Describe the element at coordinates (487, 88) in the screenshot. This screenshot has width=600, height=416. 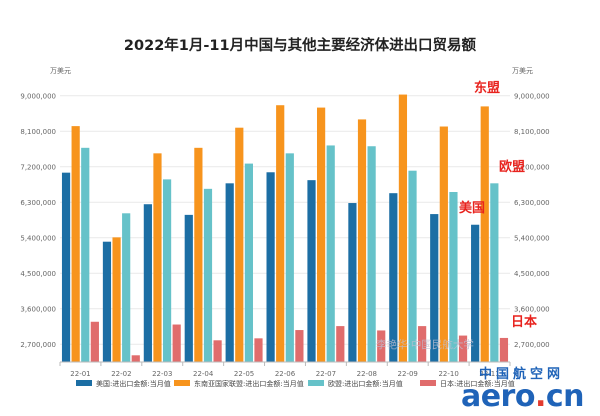
I see `annotation-label: 东盟` at that location.